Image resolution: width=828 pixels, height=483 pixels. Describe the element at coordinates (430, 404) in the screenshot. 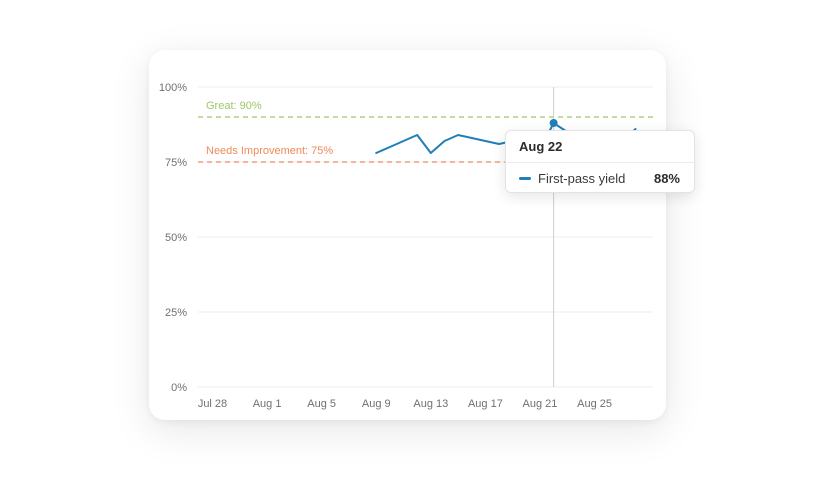

I see `x-tick-label: Aug 13` at that location.